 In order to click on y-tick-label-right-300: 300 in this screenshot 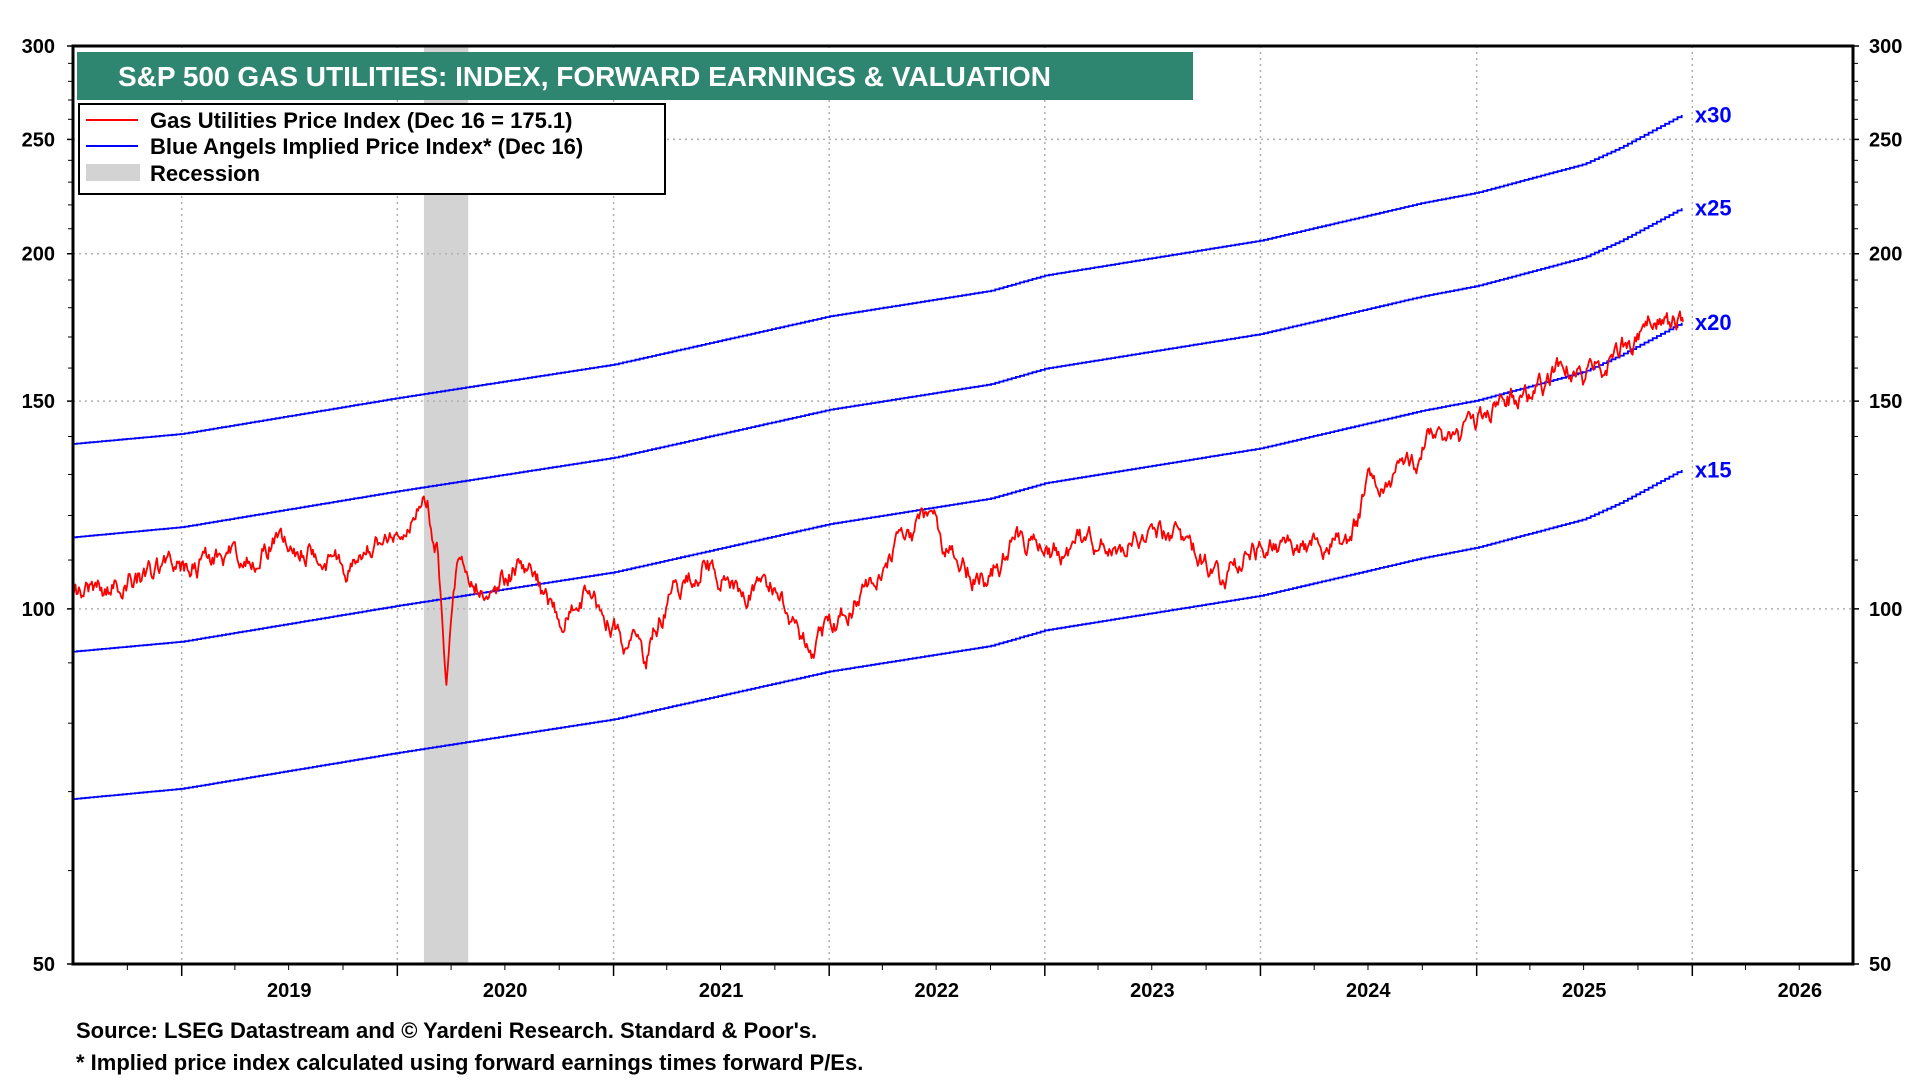, I will do `click(1885, 47)`.